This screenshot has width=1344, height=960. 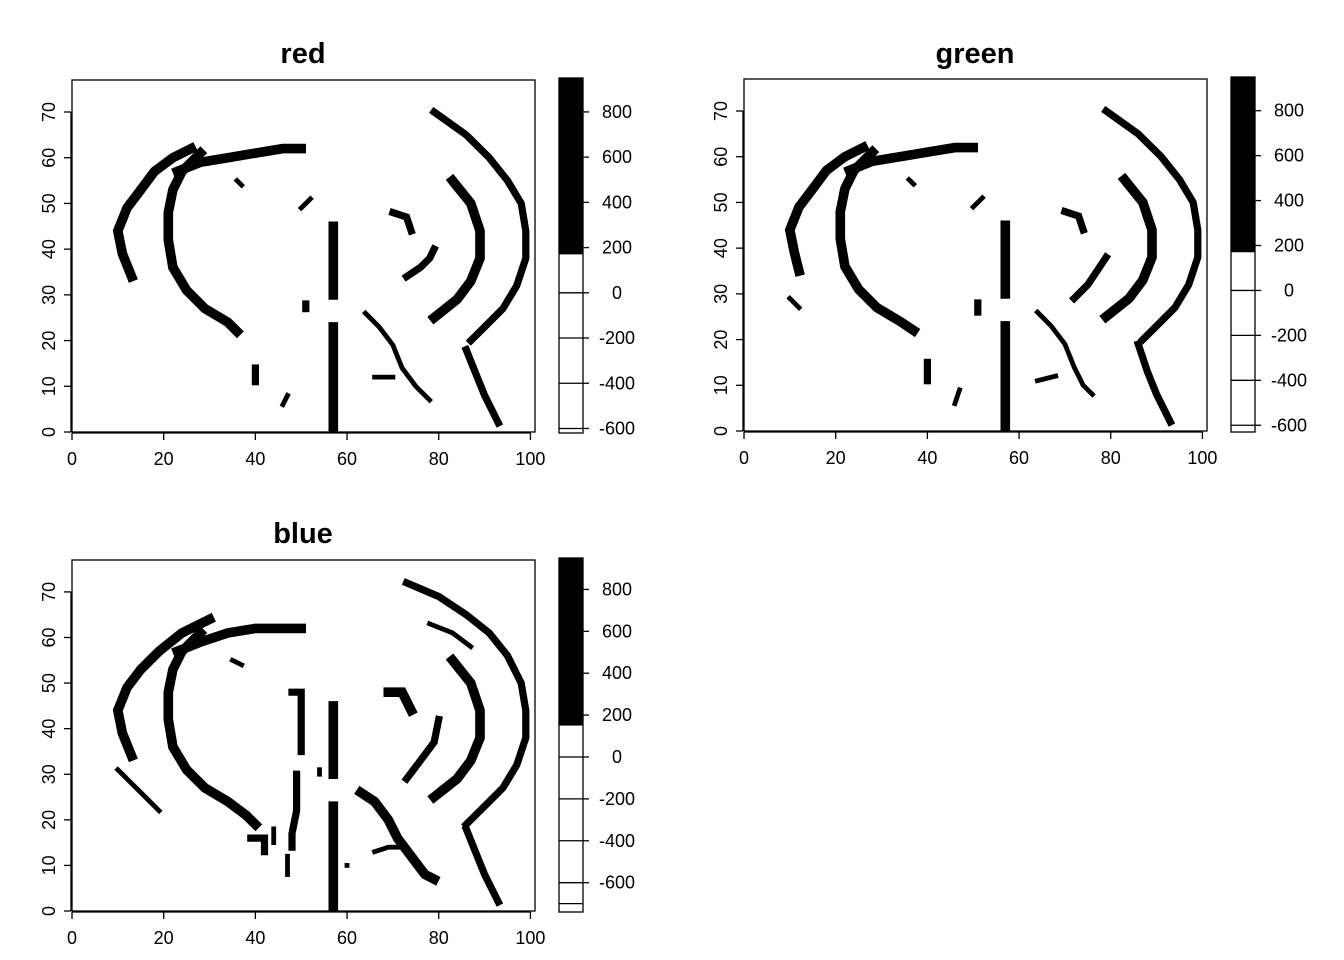 I want to click on x-tick-label: 80, so click(x=1111, y=458).